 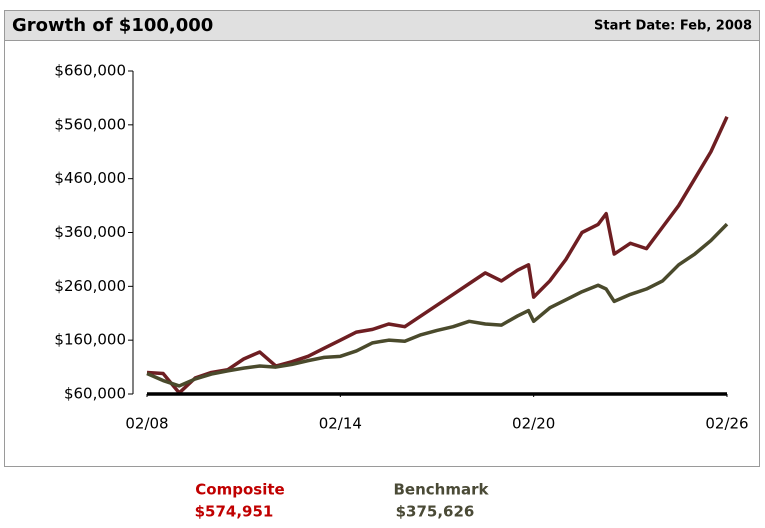 I want to click on header-bar, so click(x=382, y=25).